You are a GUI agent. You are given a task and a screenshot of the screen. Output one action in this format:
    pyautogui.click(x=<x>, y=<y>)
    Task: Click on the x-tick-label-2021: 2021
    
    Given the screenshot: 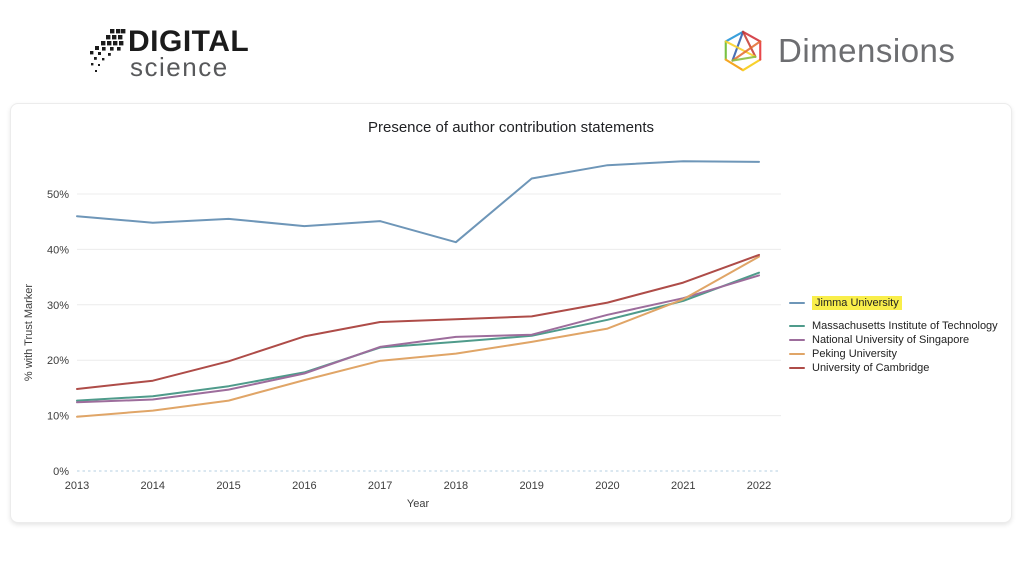 What is the action you would take?
    pyautogui.click(x=683, y=486)
    